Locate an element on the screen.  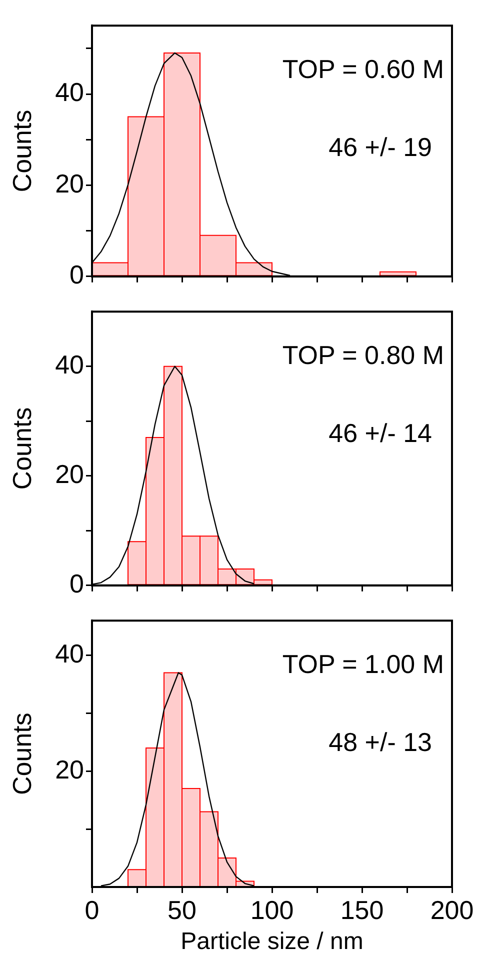
annotation: 46 +/- 14 is located at coordinates (380, 433).